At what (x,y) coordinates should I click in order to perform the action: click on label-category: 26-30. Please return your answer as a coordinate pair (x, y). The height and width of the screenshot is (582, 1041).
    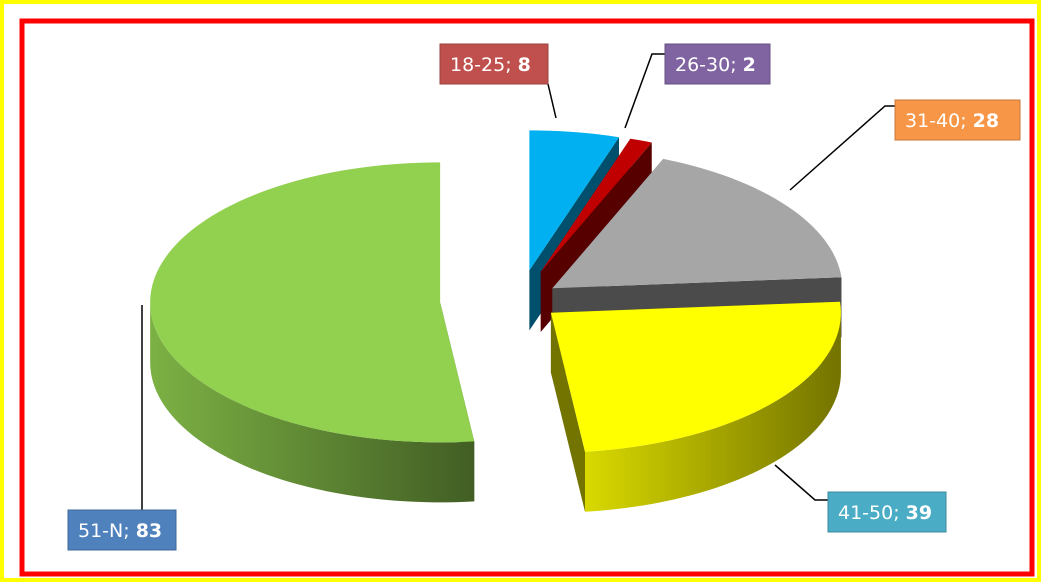
    Looking at the image, I should click on (702, 65).